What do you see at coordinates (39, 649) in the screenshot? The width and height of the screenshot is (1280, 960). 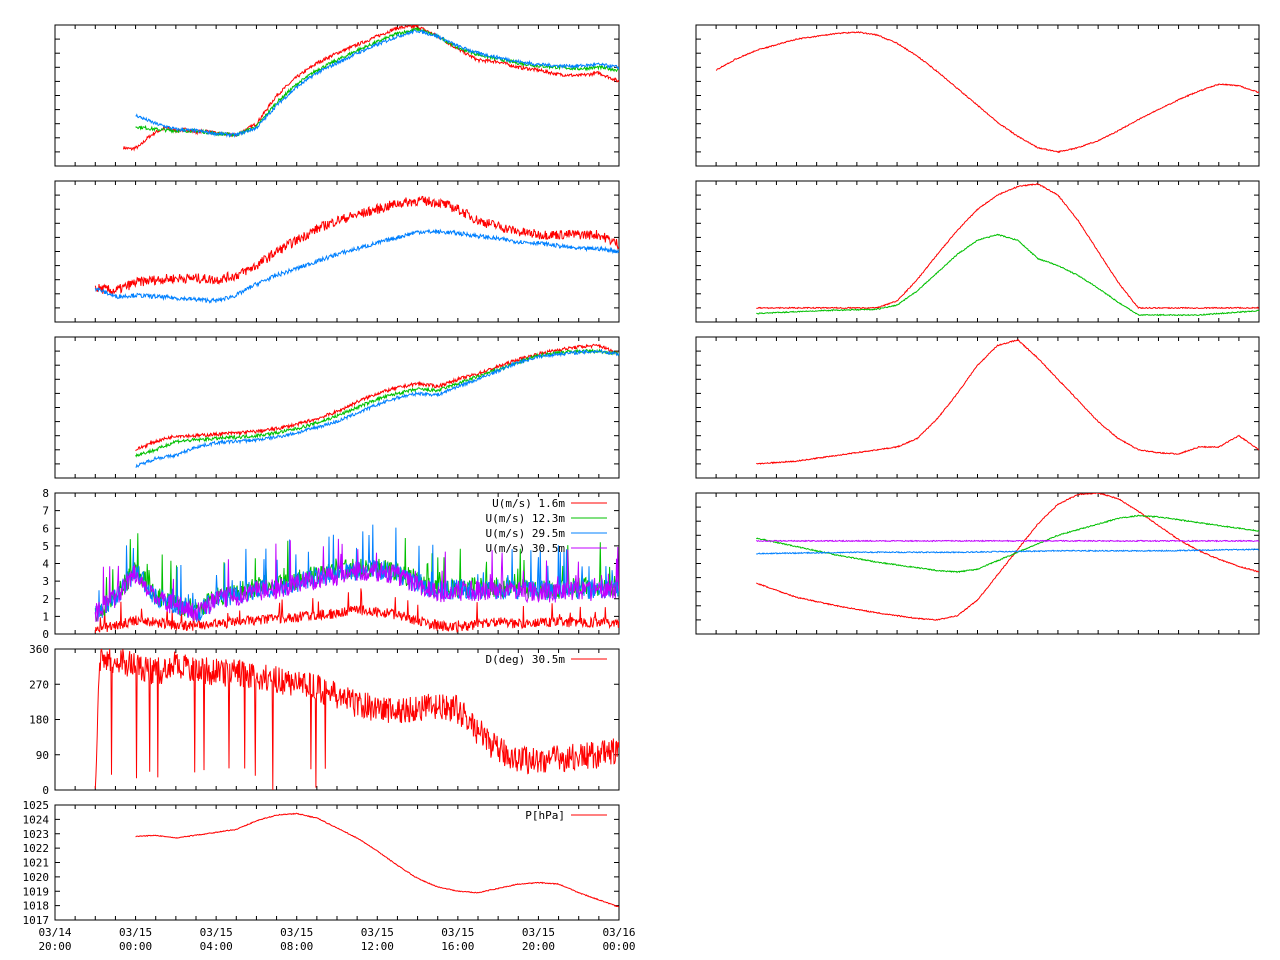 I see `y-tick-label: 360` at bounding box center [39, 649].